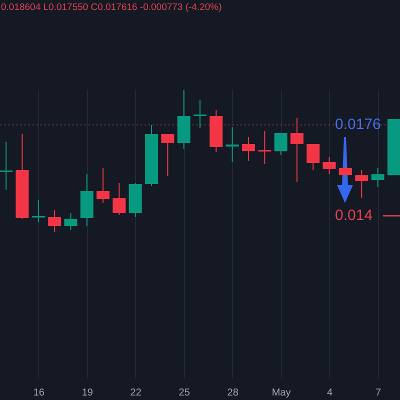 The height and width of the screenshot is (400, 400). Describe the element at coordinates (330, 393) in the screenshot. I see `x-tick-label: 4` at that location.